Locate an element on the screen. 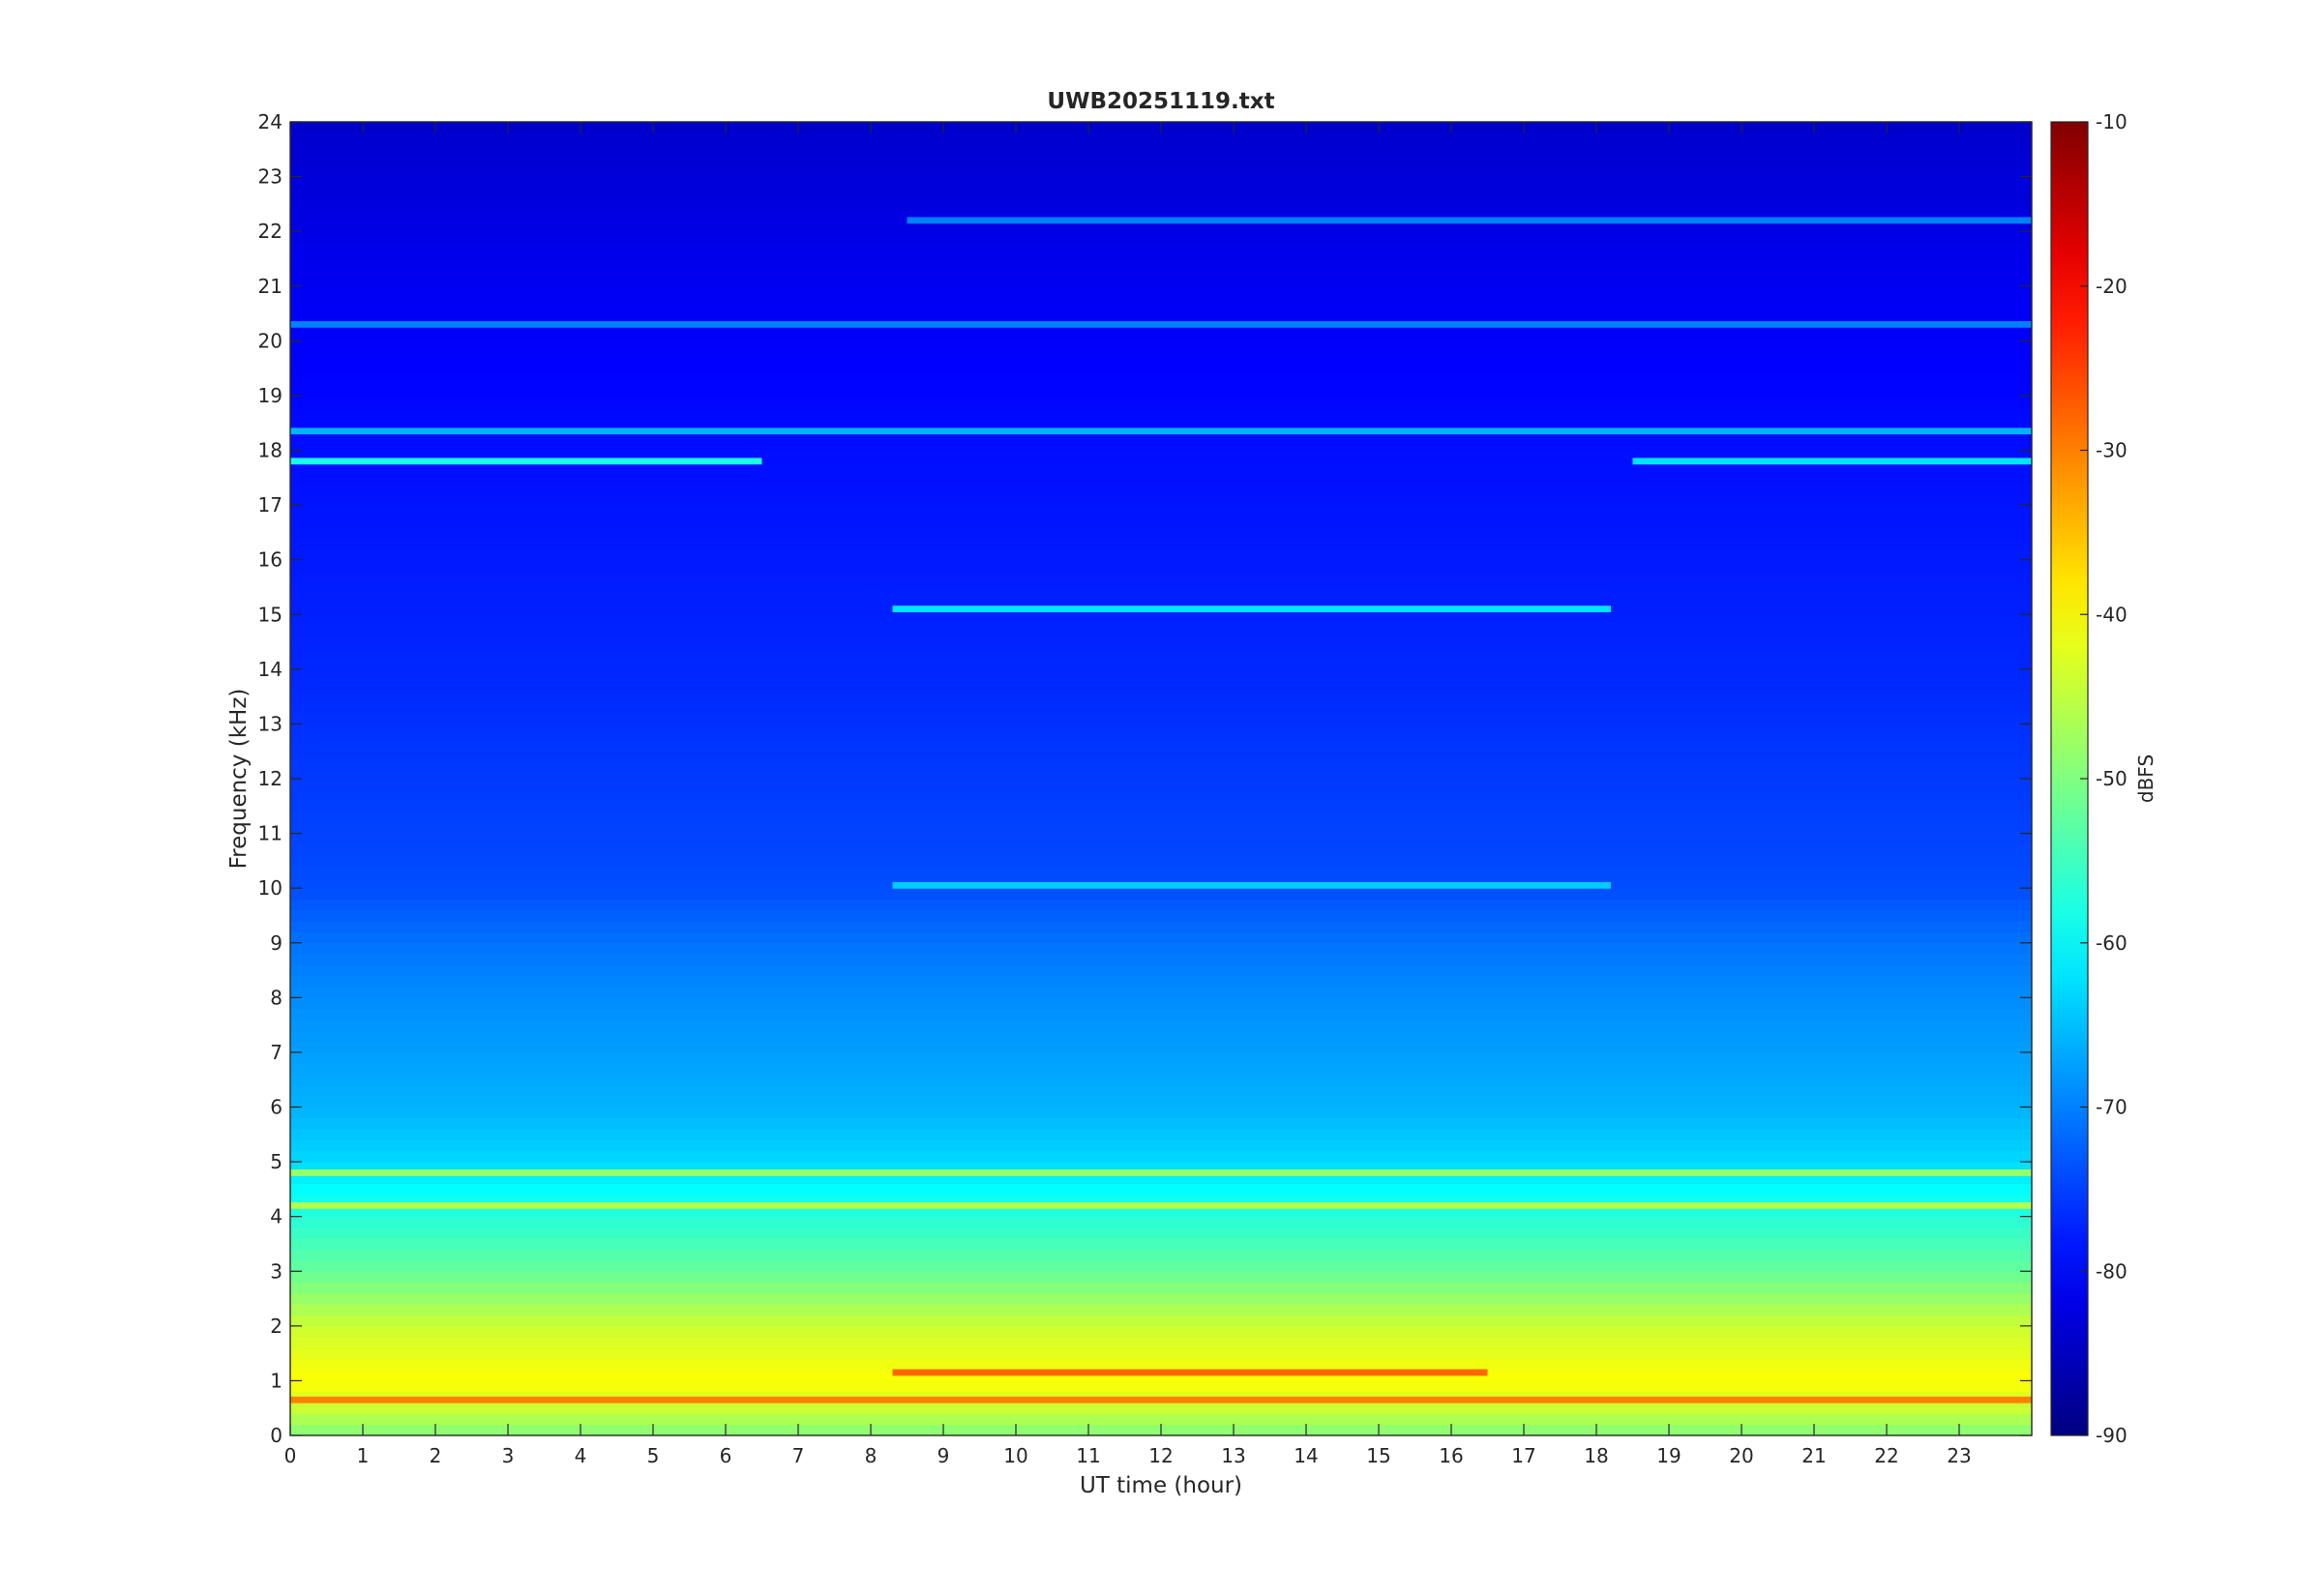  y-tick-label: 22 is located at coordinates (270, 231).